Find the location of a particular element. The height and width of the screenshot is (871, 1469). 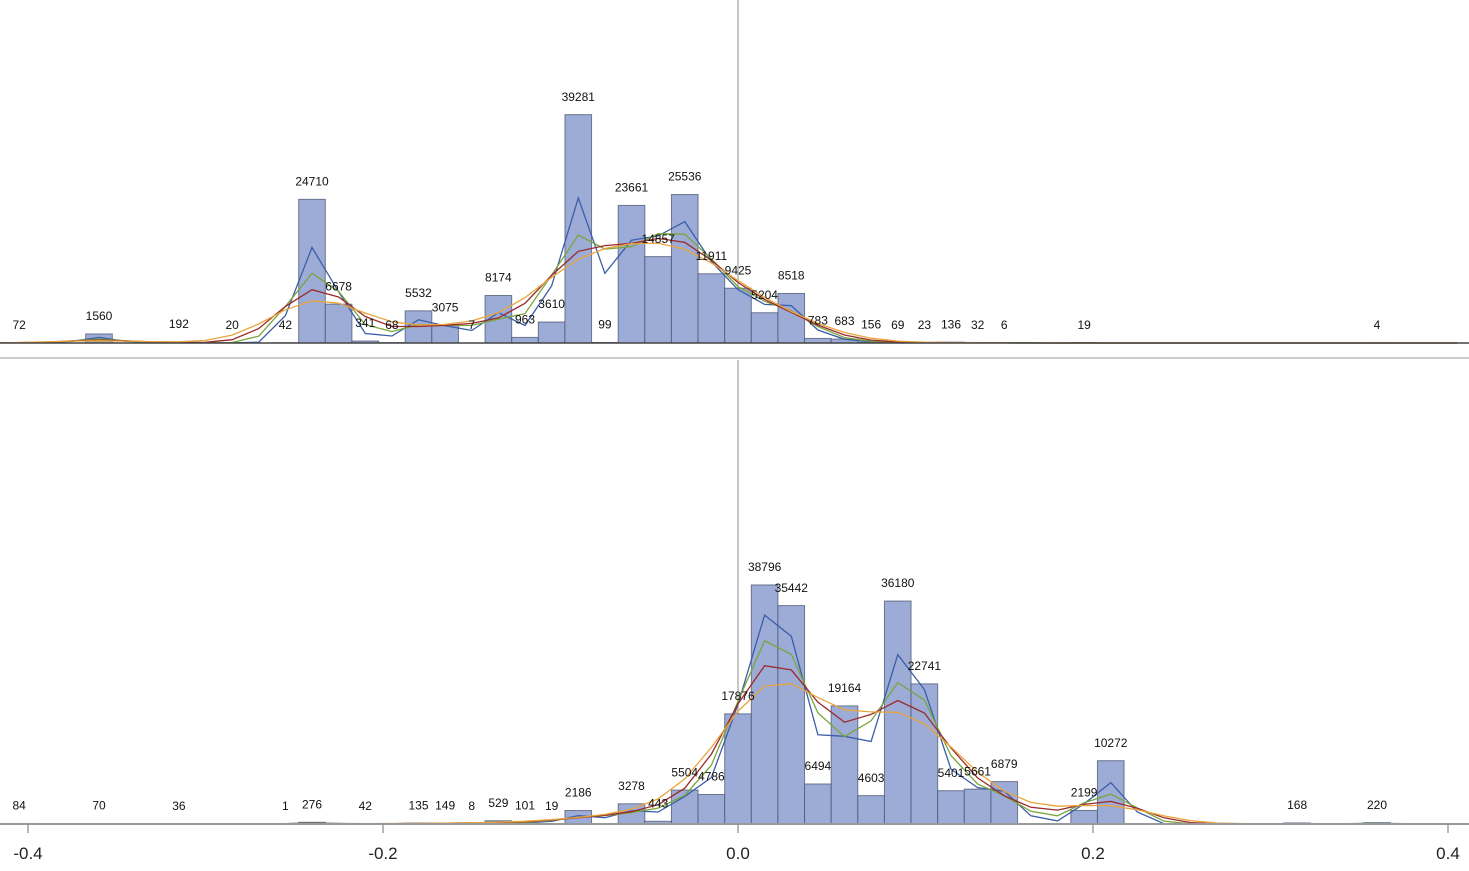

bar-count-label: 8518 is located at coordinates (791, 276).